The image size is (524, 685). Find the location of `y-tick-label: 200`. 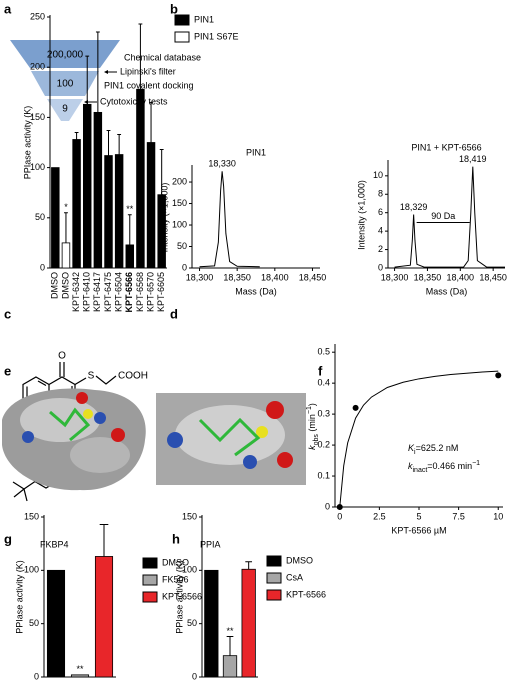

y-tick-label: 200 is located at coordinates (37, 67).